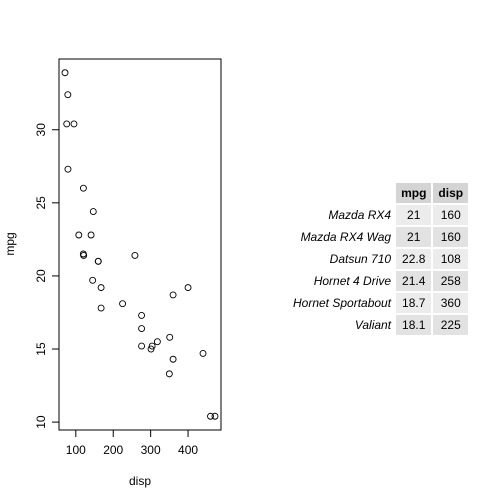  Describe the element at coordinates (451, 193) in the screenshot. I see `column-header-disp: disp` at that location.